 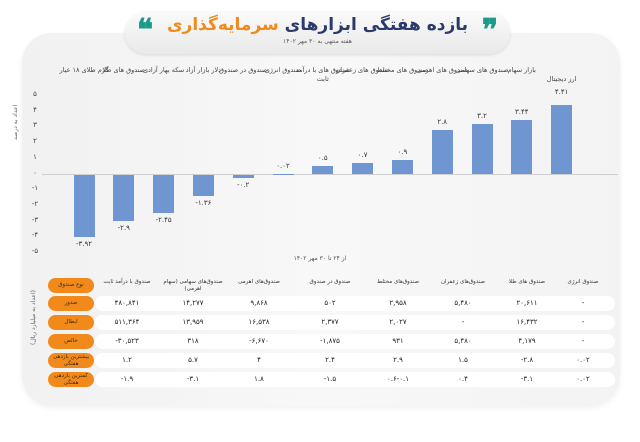 I want to click on bar-value-label: -۳.۹۲, so click(x=84, y=243).